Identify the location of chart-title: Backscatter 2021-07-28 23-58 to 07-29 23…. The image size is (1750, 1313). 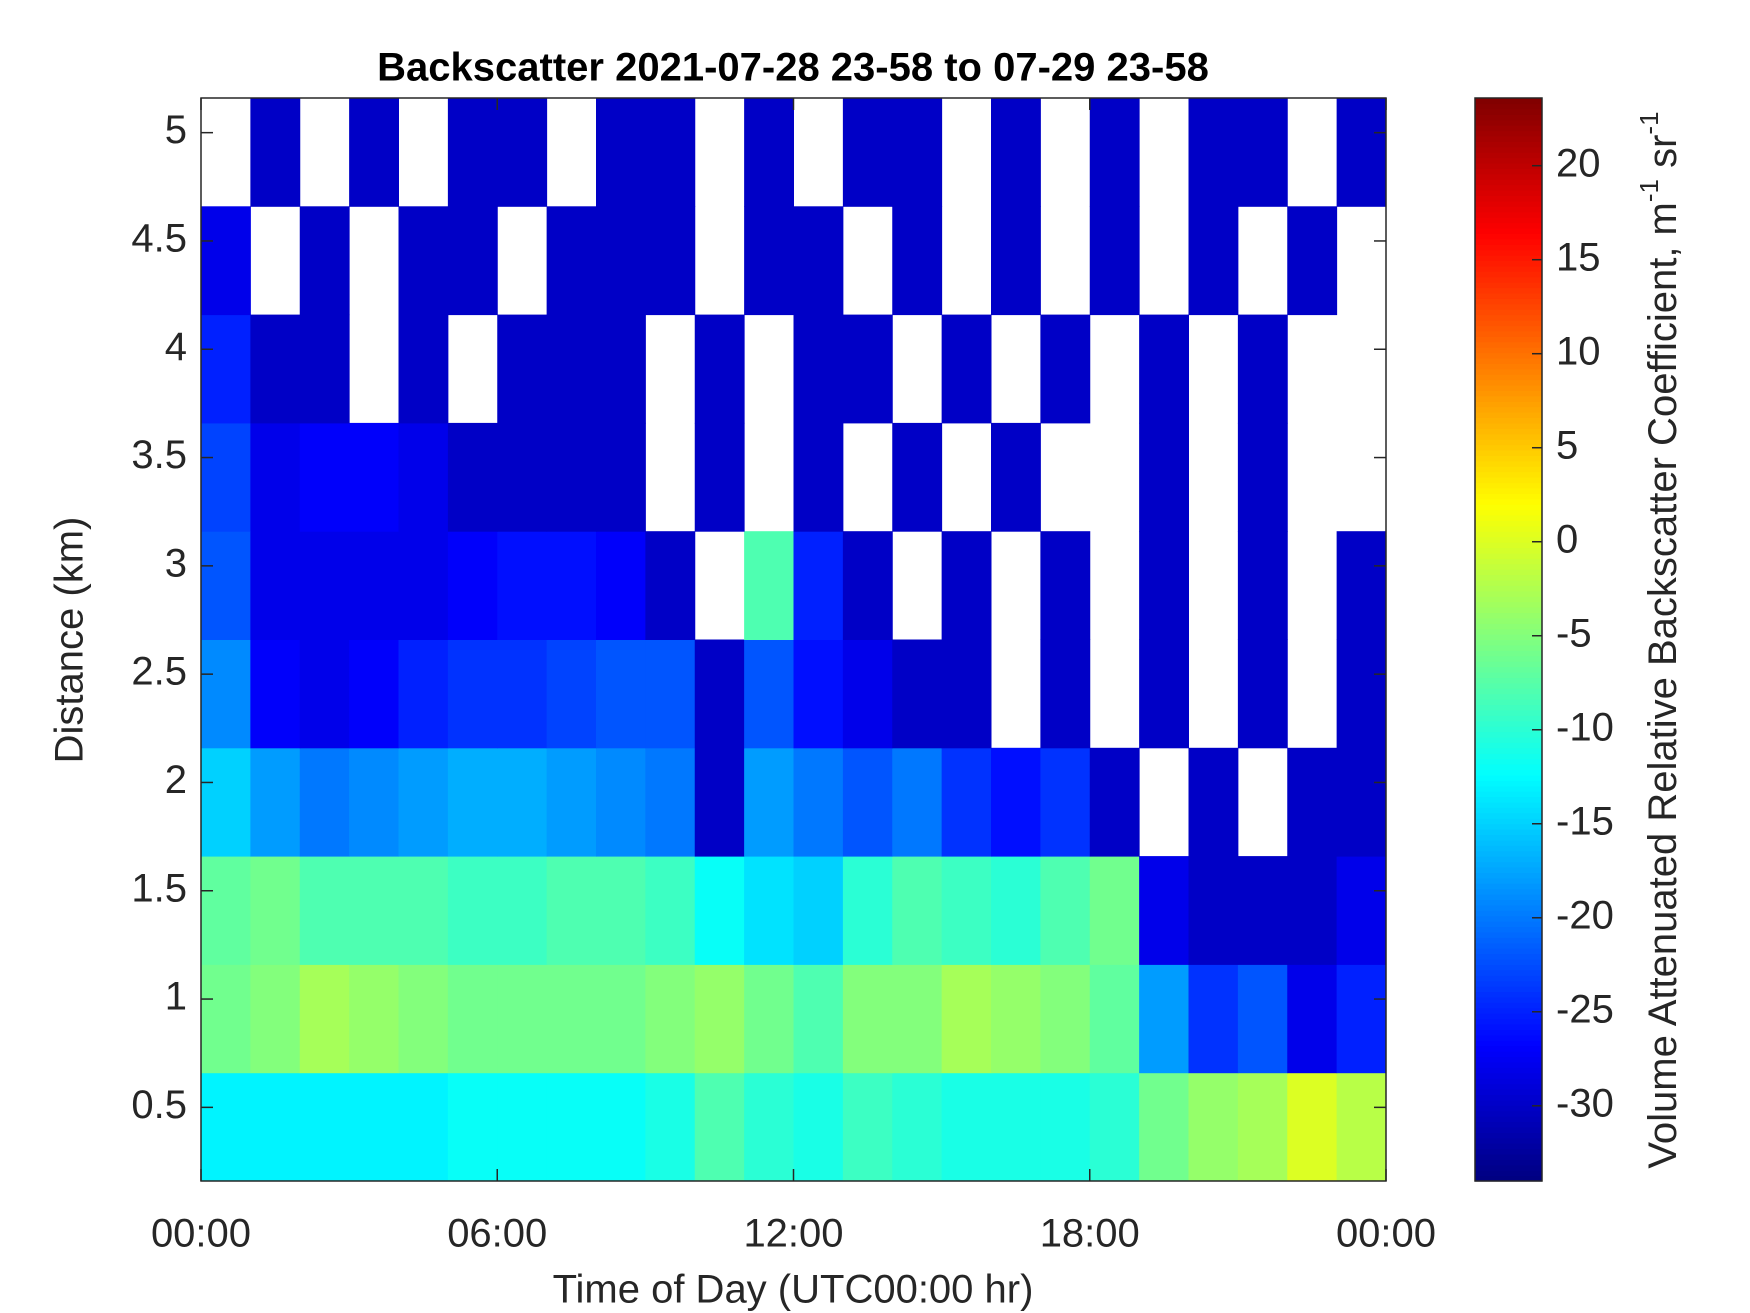
(793, 68).